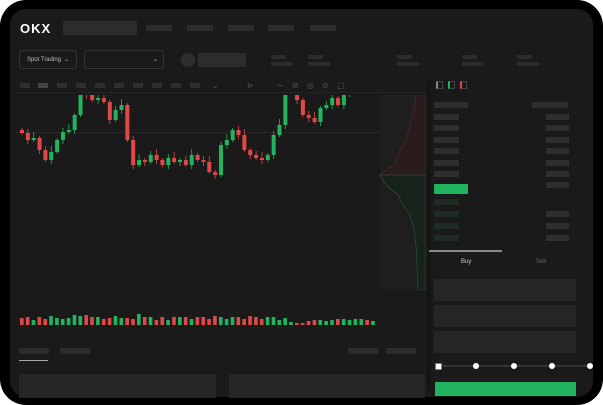  What do you see at coordinates (505, 342) in the screenshot?
I see `total-input` at bounding box center [505, 342].